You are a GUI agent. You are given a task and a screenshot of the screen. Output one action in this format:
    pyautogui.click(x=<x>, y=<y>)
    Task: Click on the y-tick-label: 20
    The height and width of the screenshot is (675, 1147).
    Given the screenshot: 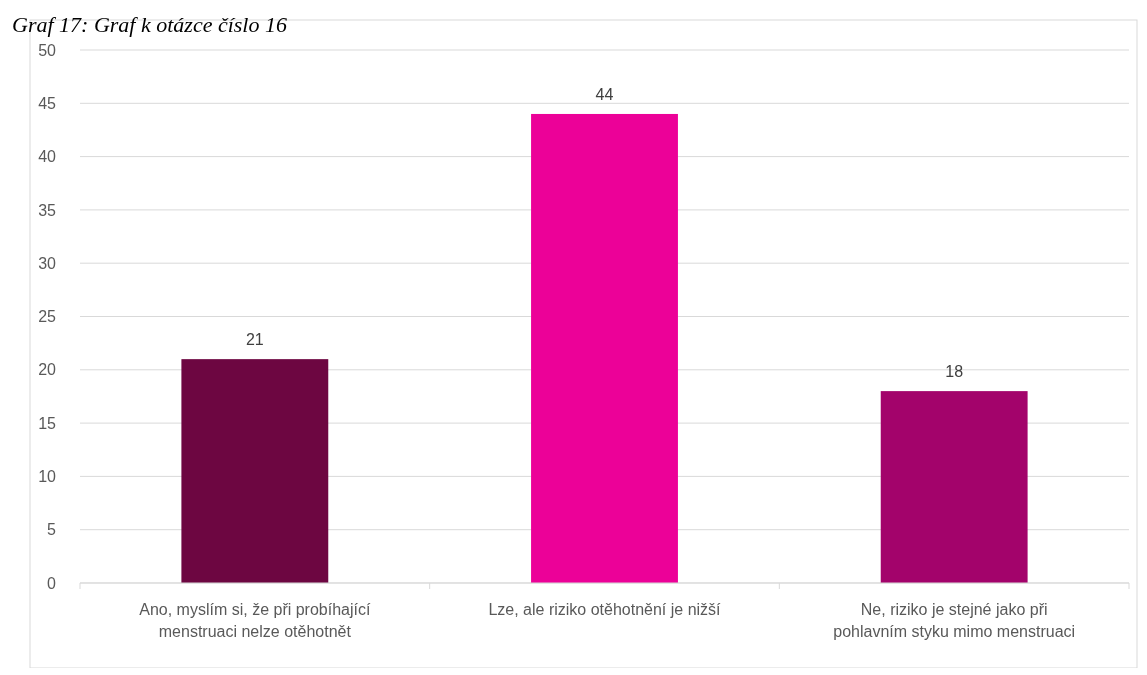 What is the action you would take?
    pyautogui.click(x=47, y=370)
    